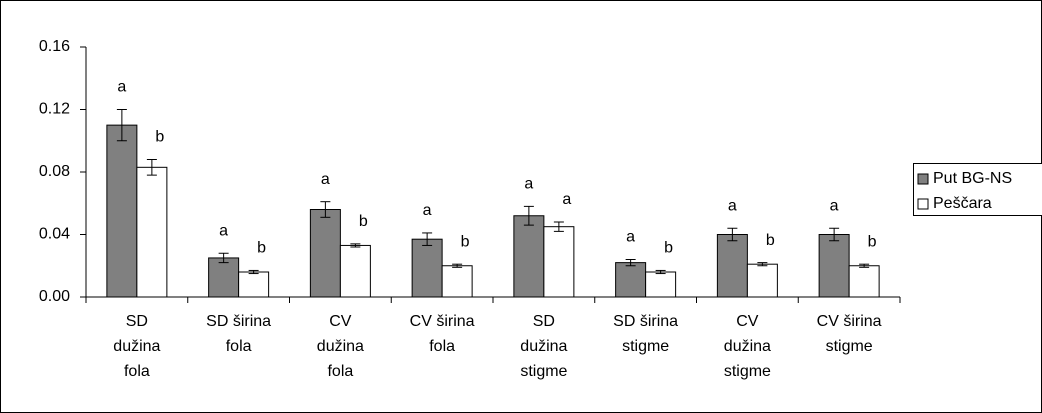  What do you see at coordinates (972, 178) in the screenshot?
I see `legend-label: Put BG-NS` at bounding box center [972, 178].